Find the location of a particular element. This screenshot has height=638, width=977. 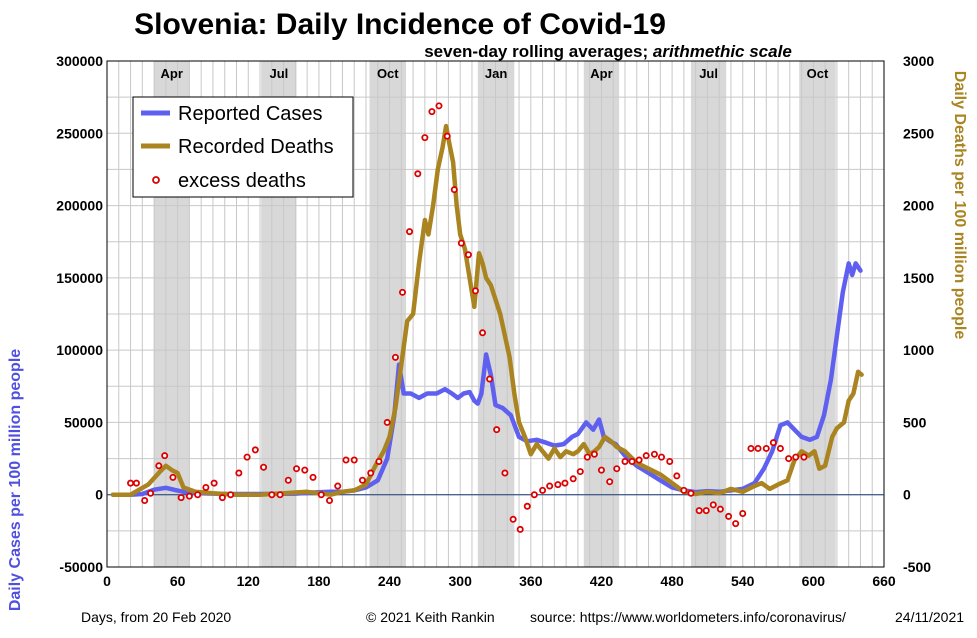

y-left-tick-label: -50000 is located at coordinates (81, 567).